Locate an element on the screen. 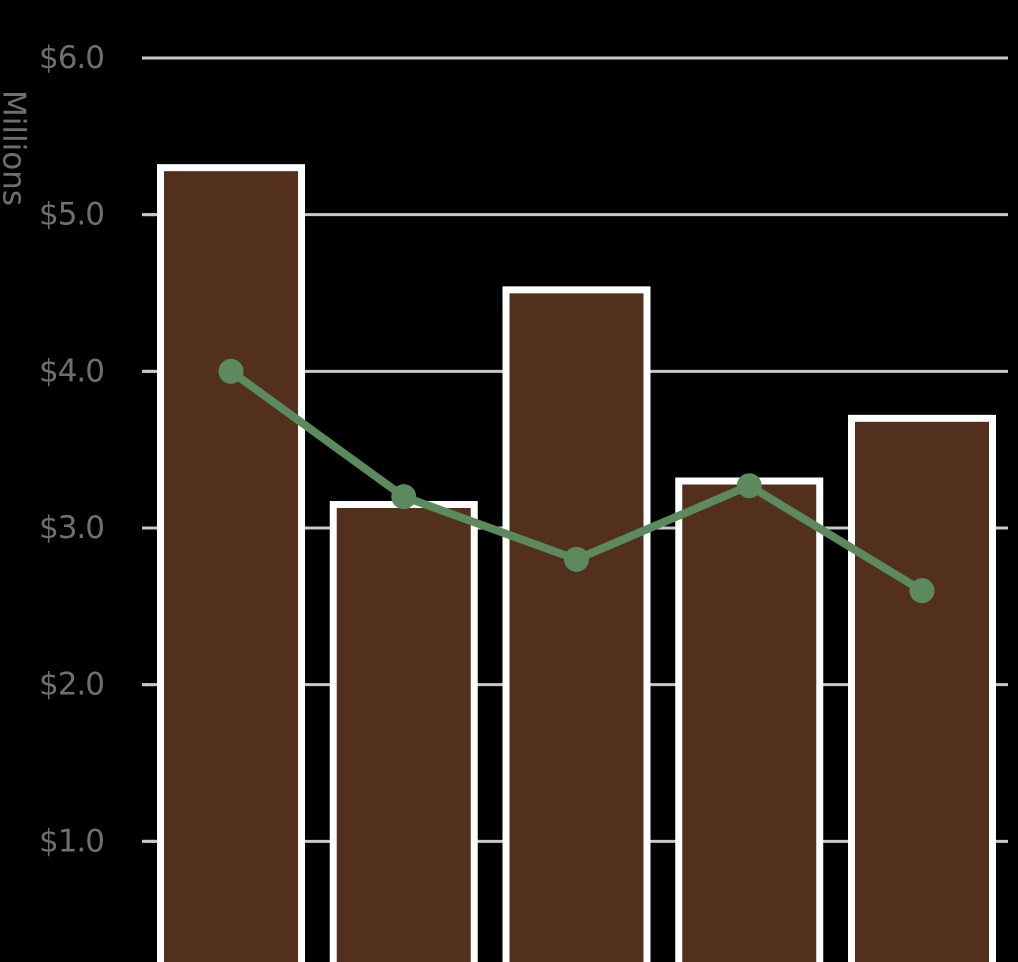 The image size is (1018, 962). y-tick-label: $5.0 is located at coordinates (71, 215).